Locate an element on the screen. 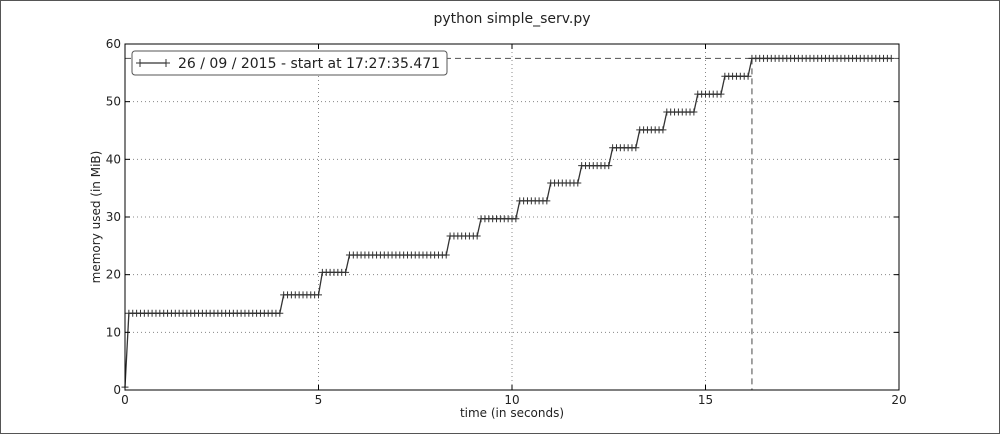 The width and height of the screenshot is (1000, 434). y-tick-label: 40 is located at coordinates (113, 159).